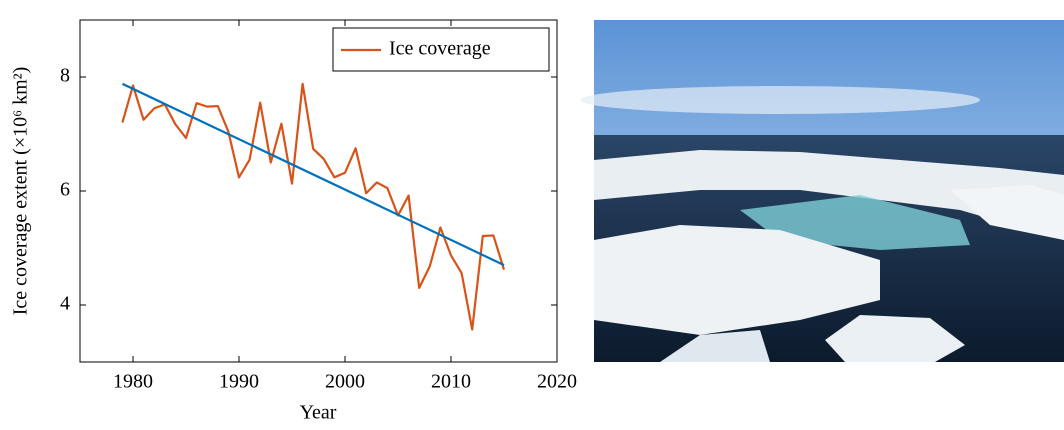 The width and height of the screenshot is (1064, 430). I want to click on legend: Ice coverage, so click(441, 49).